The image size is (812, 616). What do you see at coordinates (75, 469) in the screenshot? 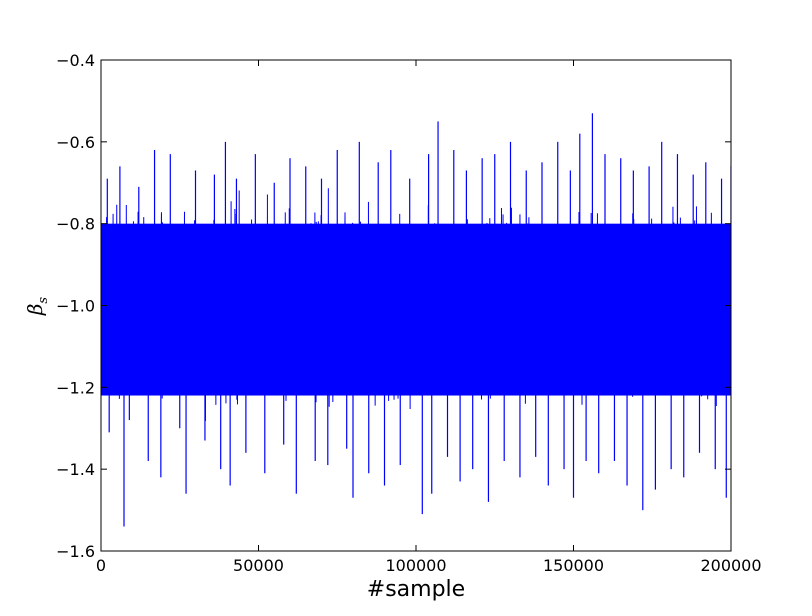
I see `y-tick-label: −1.4` at bounding box center [75, 469].